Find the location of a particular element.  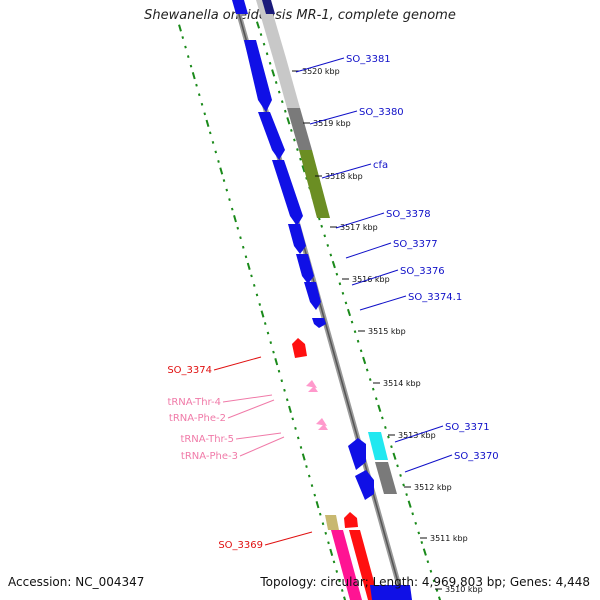

gene-label: SO_3376 is located at coordinates (422, 271).